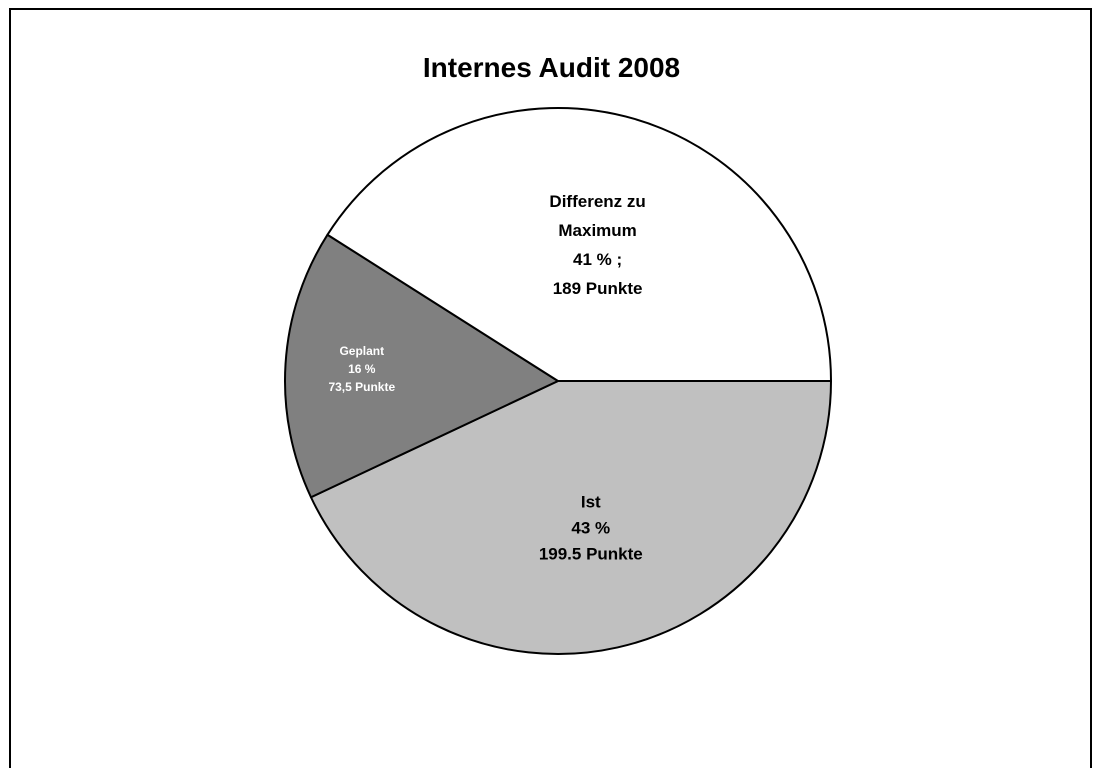  Describe the element at coordinates (597, 230) in the screenshot. I see `slice-label-line: Maximum` at that location.